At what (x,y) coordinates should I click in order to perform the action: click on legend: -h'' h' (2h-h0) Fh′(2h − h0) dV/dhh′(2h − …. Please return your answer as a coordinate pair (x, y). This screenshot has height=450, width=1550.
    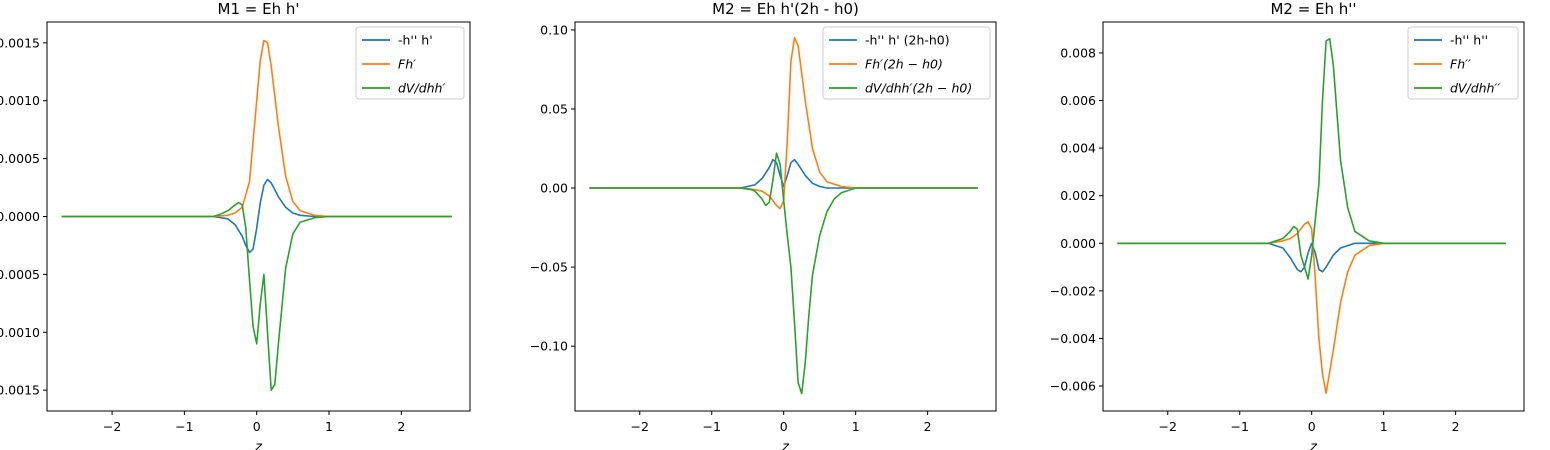
    Looking at the image, I should click on (906, 63).